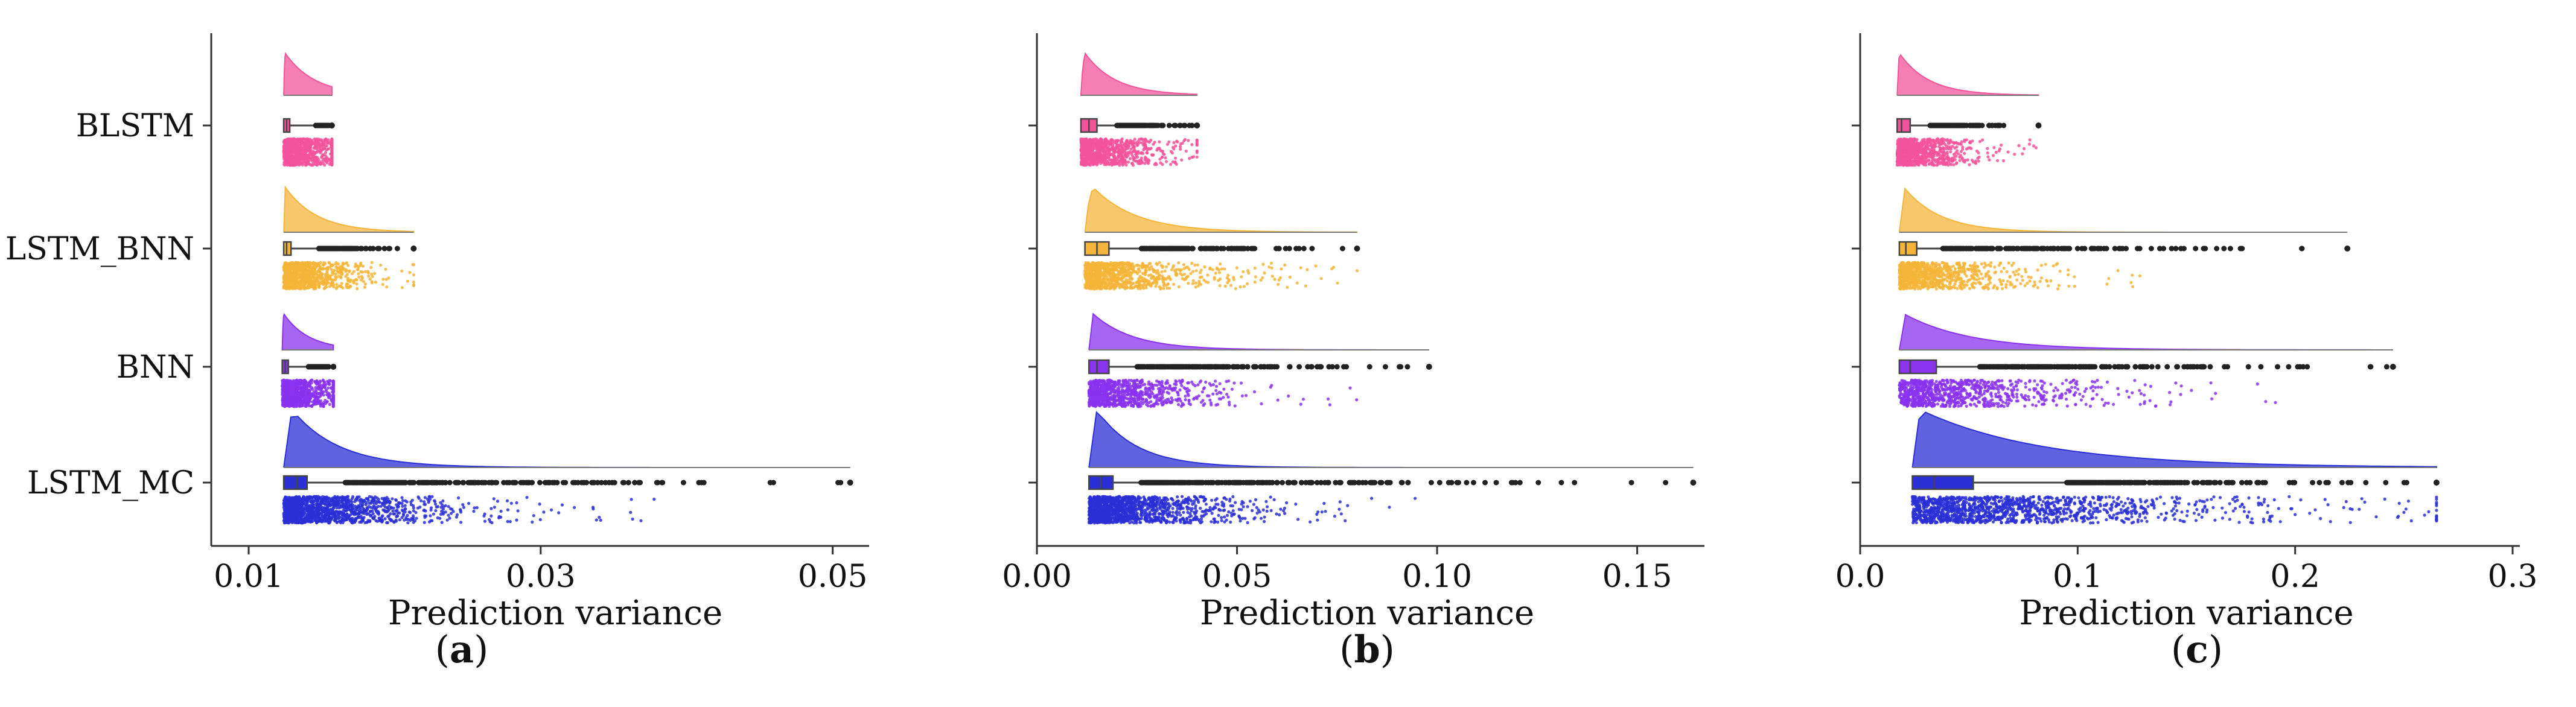  I want to click on rain-lstm_bnn, so click(349, 276).